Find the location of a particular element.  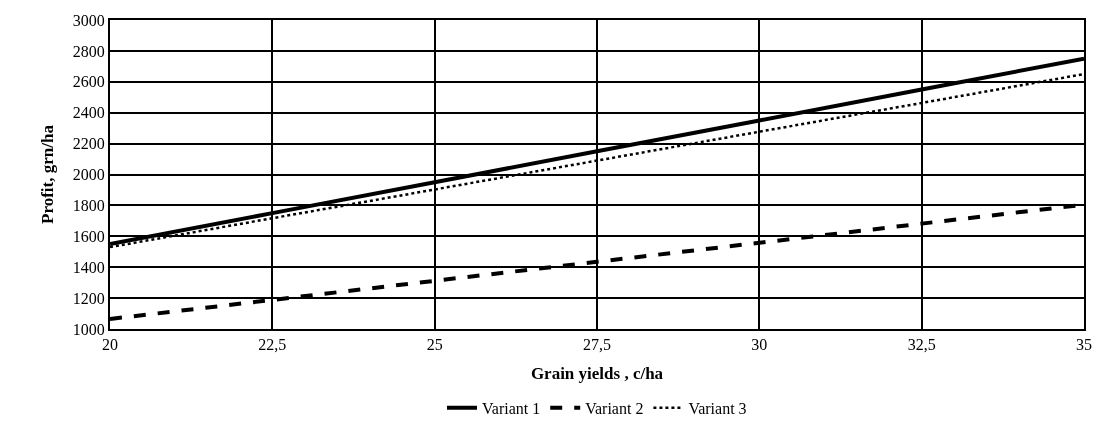

x-axis-title: Grain yields , c/ha is located at coordinates (597, 374).